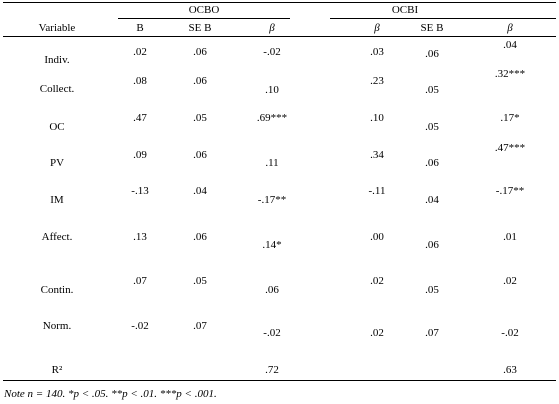  What do you see at coordinates (140, 155) in the screenshot?
I see `cell: .09` at bounding box center [140, 155].